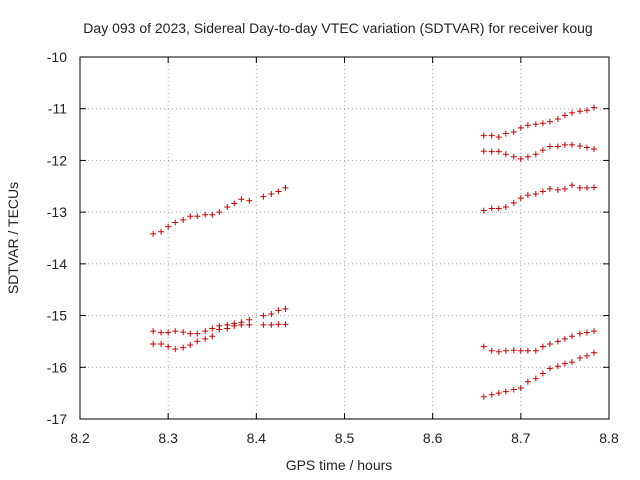  Describe the element at coordinates (57, 109) in the screenshot. I see `y-tick-label: -11` at that location.